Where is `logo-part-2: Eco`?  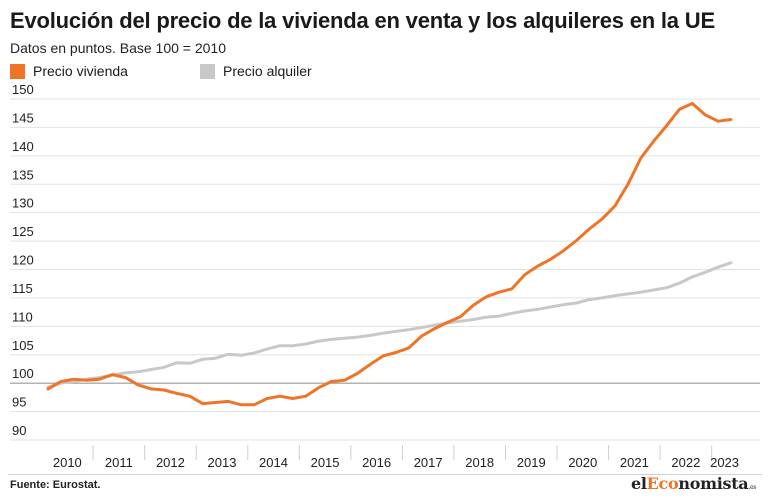 logo-part-2: Eco is located at coordinates (662, 483).